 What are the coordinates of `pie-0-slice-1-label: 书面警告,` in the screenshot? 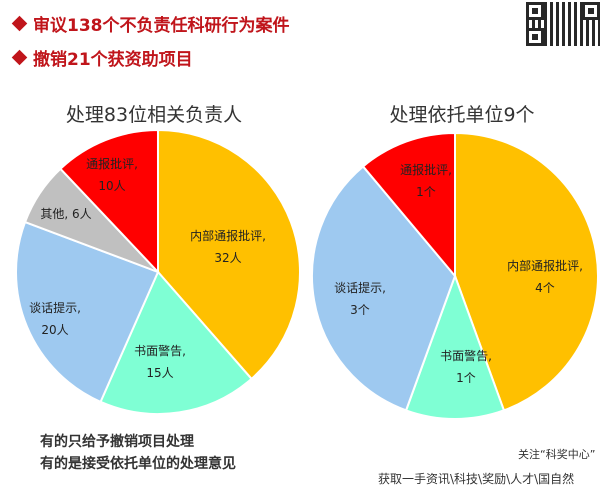 It's located at (160, 350).